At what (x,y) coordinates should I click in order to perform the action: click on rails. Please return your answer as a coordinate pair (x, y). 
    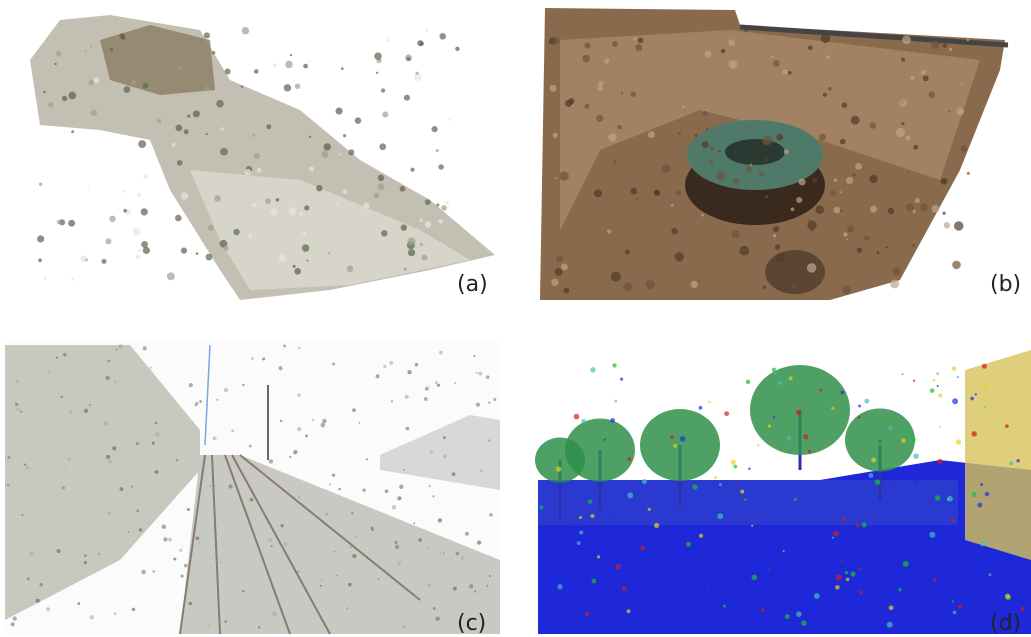
    Looking at the image, I should click on (300, 489).